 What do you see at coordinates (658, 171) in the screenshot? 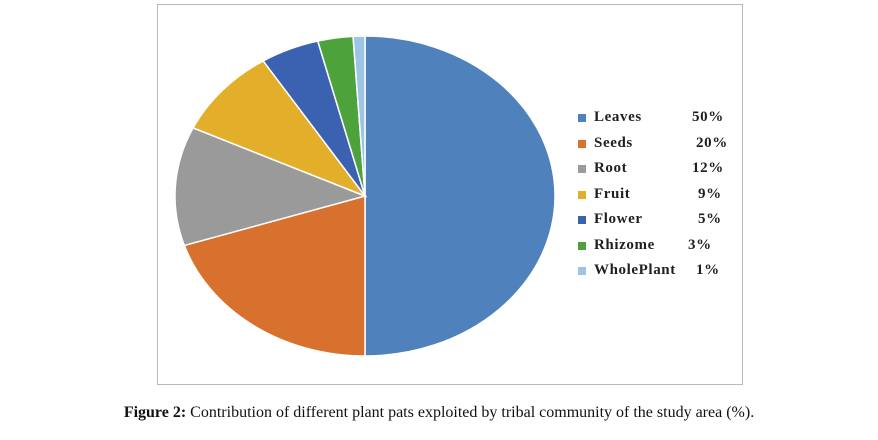
I see `legend-item-root: Root 12%` at bounding box center [658, 171].